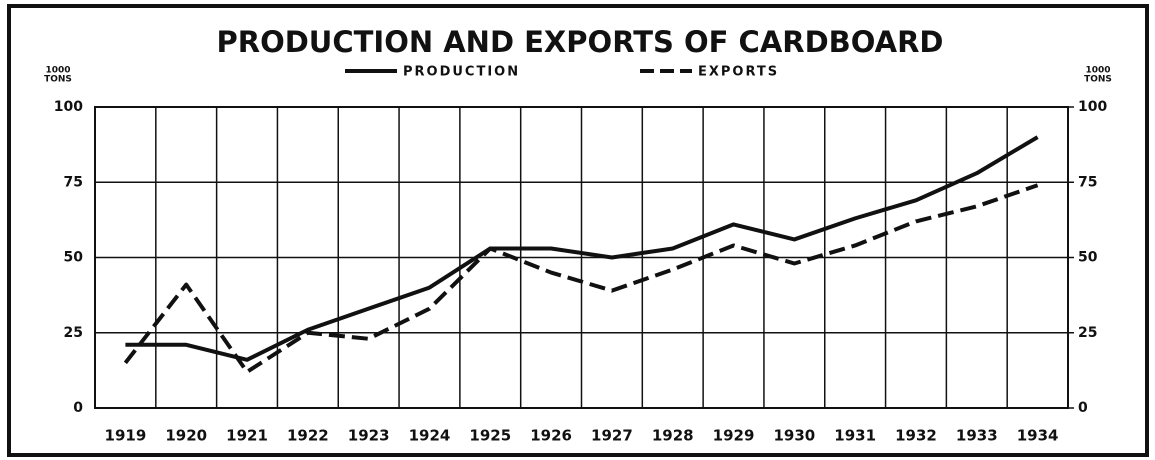 Image resolution: width=1155 pixels, height=460 pixels. I want to click on x-tick-label: 1925, so click(490, 436).